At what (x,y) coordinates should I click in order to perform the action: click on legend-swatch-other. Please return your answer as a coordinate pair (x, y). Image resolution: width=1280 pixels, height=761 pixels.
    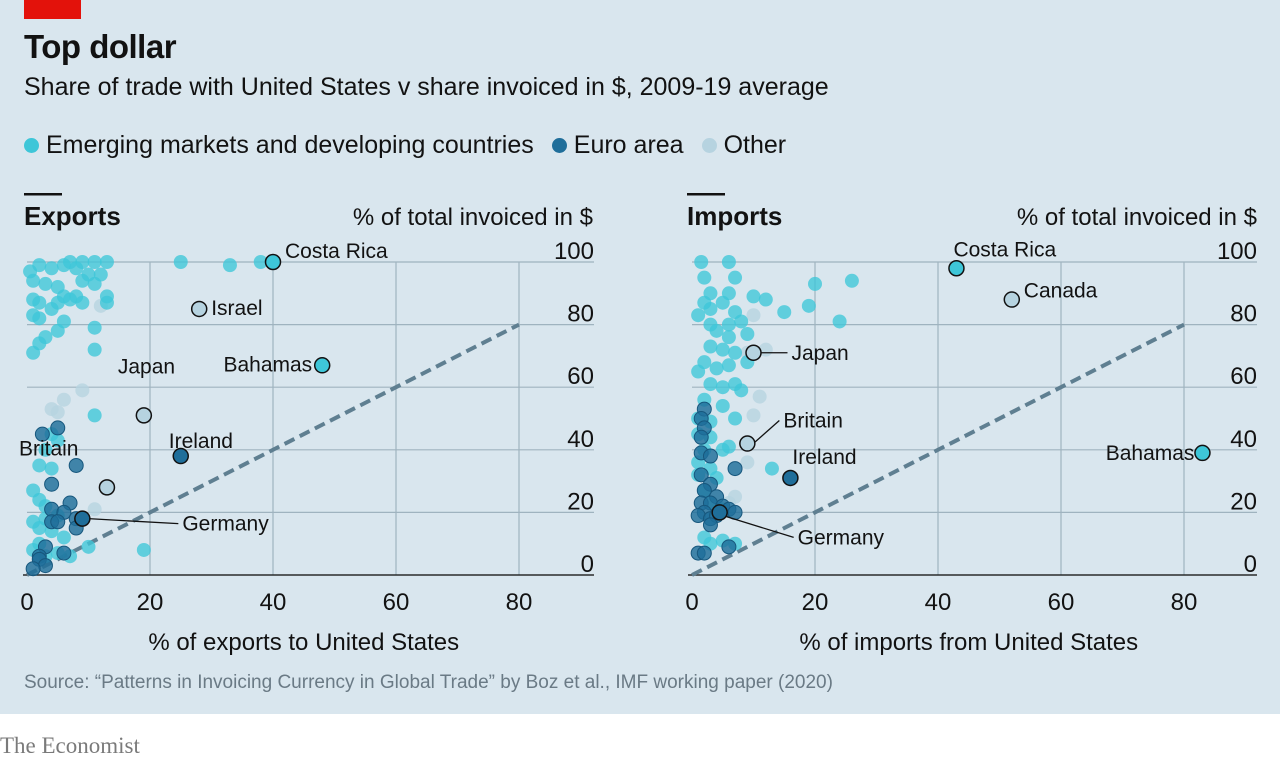
    Looking at the image, I should click on (709, 145).